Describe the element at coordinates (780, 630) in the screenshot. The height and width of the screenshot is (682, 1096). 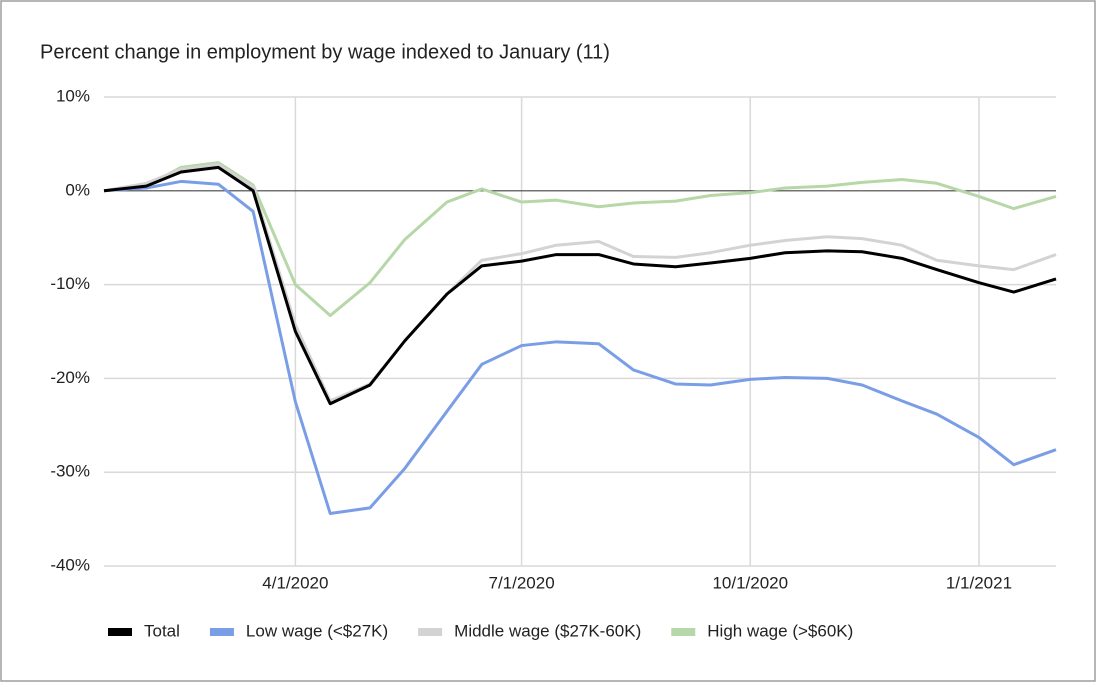
I see `legend-label: High wage (>$60K)` at that location.